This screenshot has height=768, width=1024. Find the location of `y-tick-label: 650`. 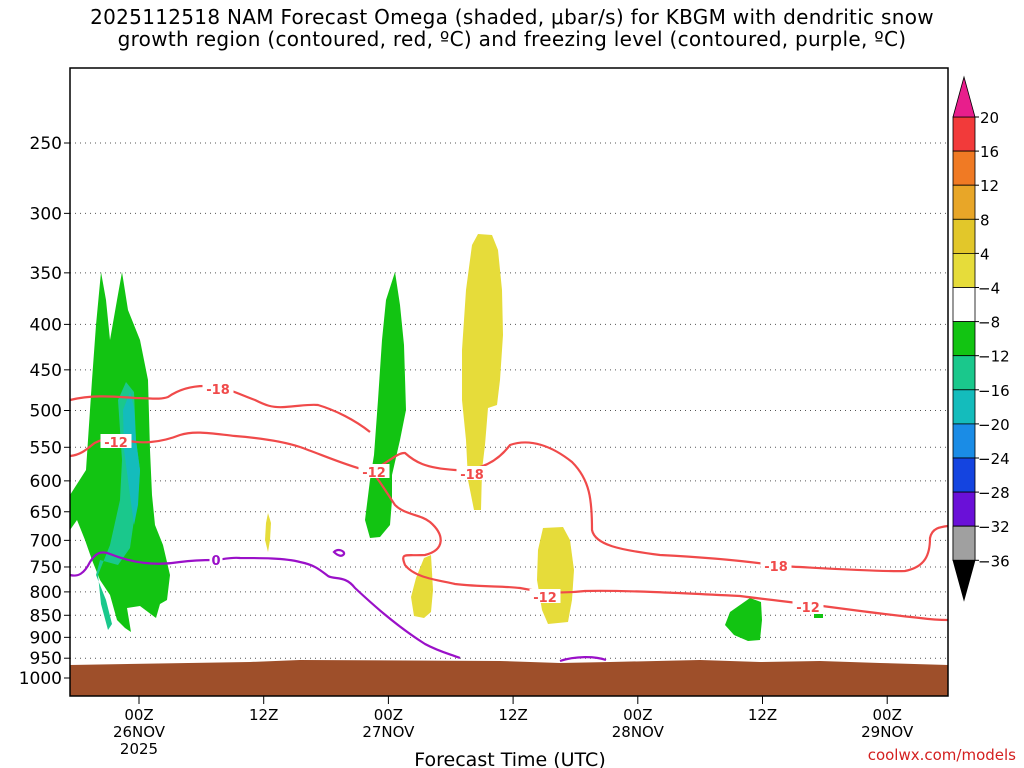

y-tick-label: 650 is located at coordinates (46, 513).